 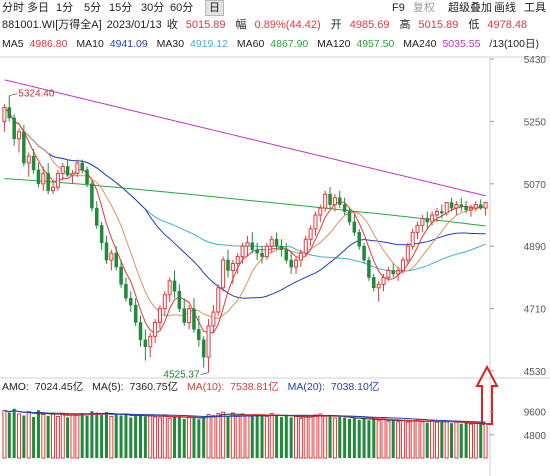 What do you see at coordinates (214, 8) in the screenshot?
I see `tab-period-daily: 日` at bounding box center [214, 8].